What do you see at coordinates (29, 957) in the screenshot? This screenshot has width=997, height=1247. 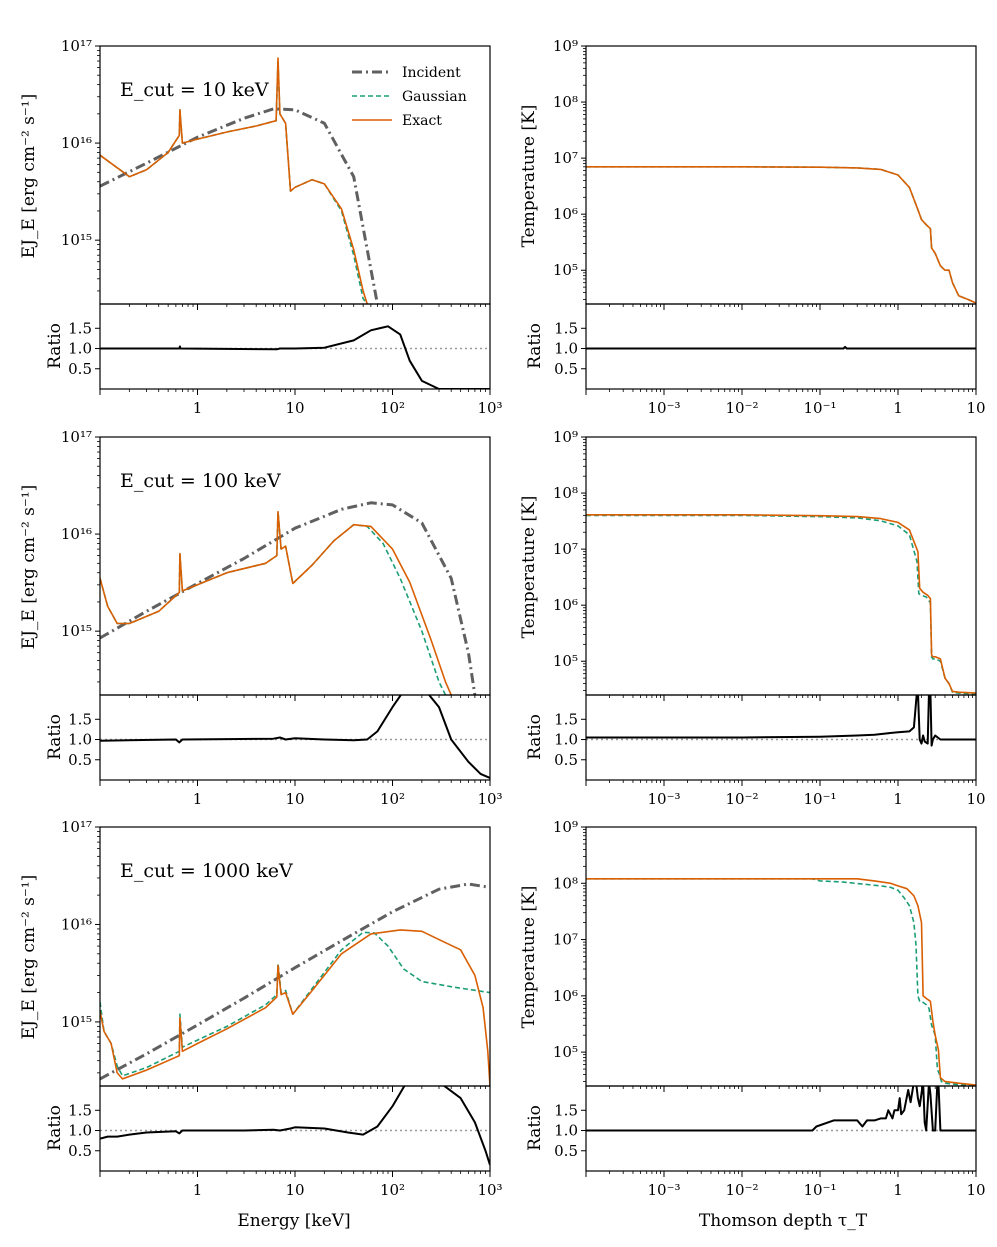 I see `spectrum-ylabel-row-3: EJ_E [erg cm⁻² s⁻¹]` at bounding box center [29, 957].